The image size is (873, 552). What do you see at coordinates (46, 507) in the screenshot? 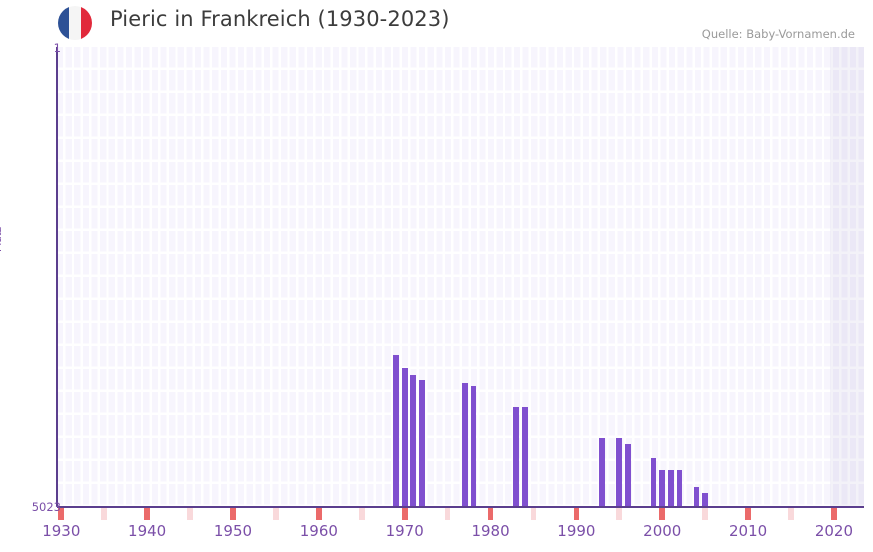
I see `y-axis-label-bottom: 5023` at bounding box center [46, 507].